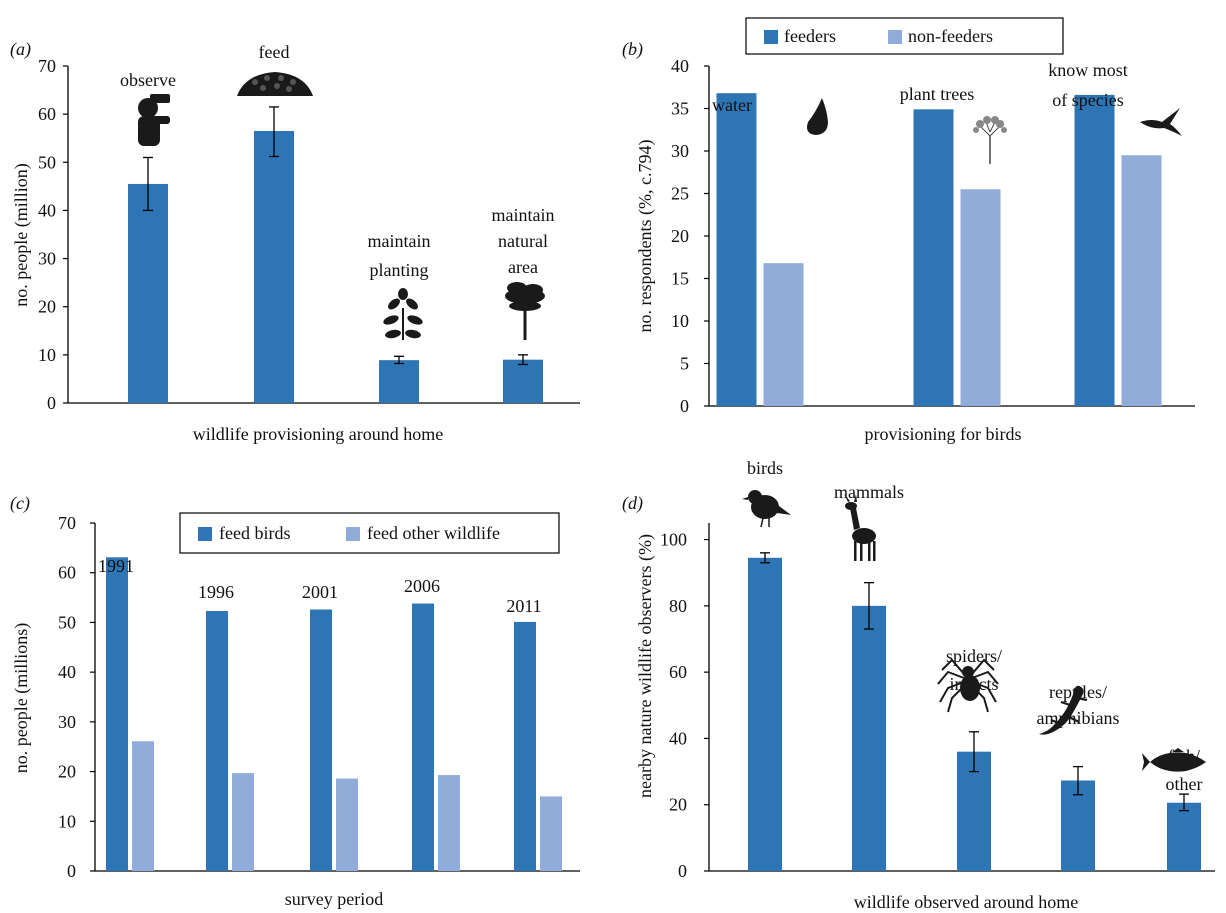 The width and height of the screenshot is (1226, 913). What do you see at coordinates (869, 738) in the screenshot?
I see `bar-mammals` at bounding box center [869, 738].